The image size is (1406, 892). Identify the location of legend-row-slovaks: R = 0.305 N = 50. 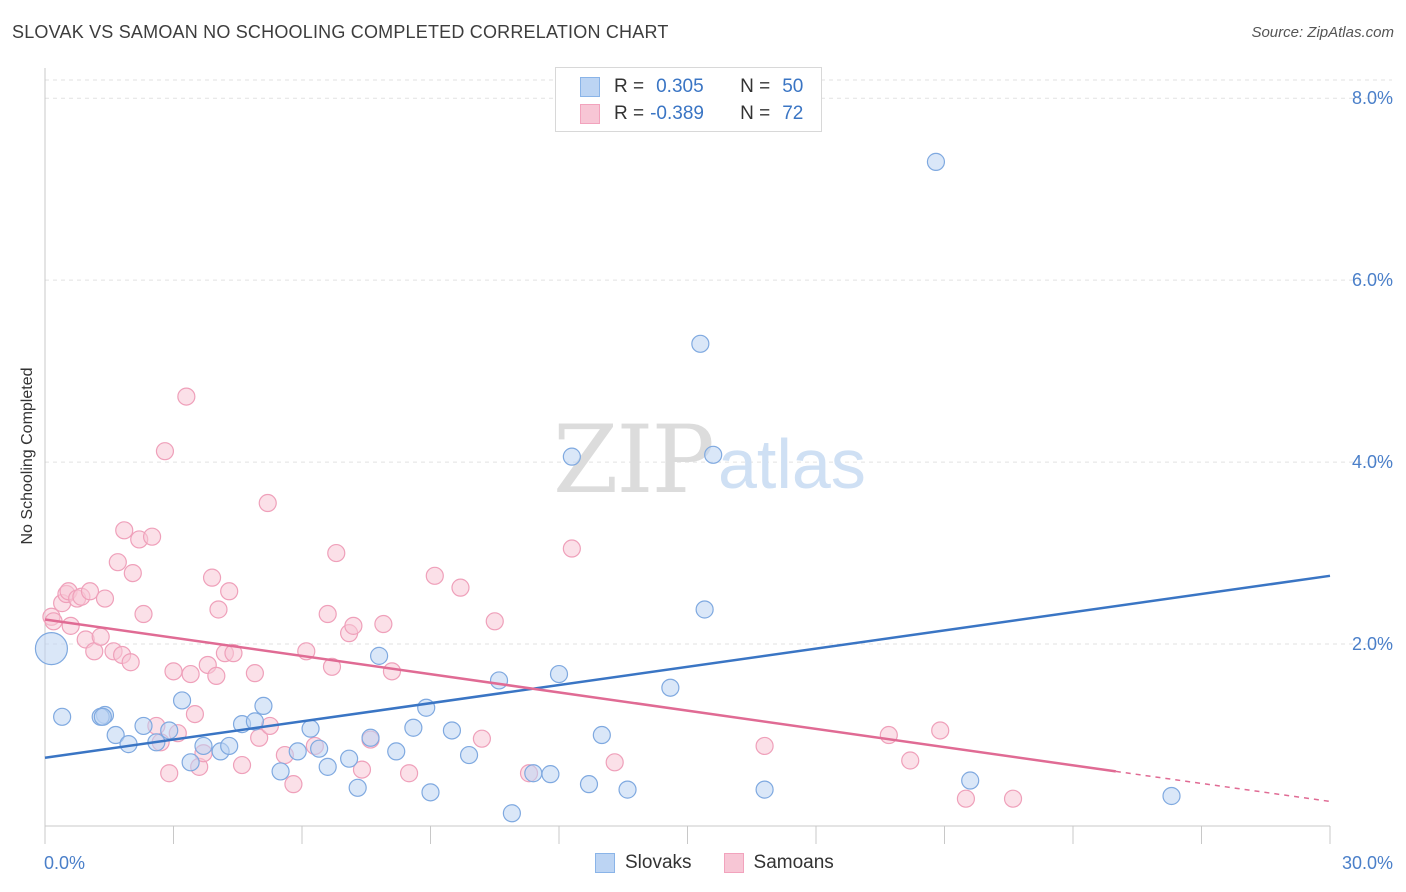
(691, 87).